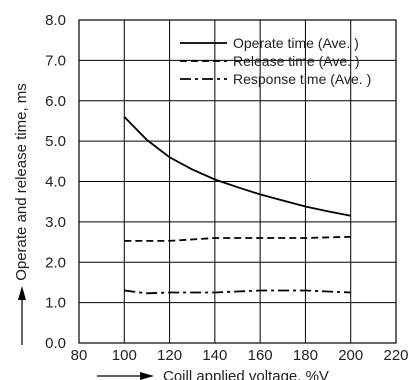 The image size is (413, 380). What do you see at coordinates (395, 355) in the screenshot?
I see `x-tick-label: 220` at bounding box center [395, 355].